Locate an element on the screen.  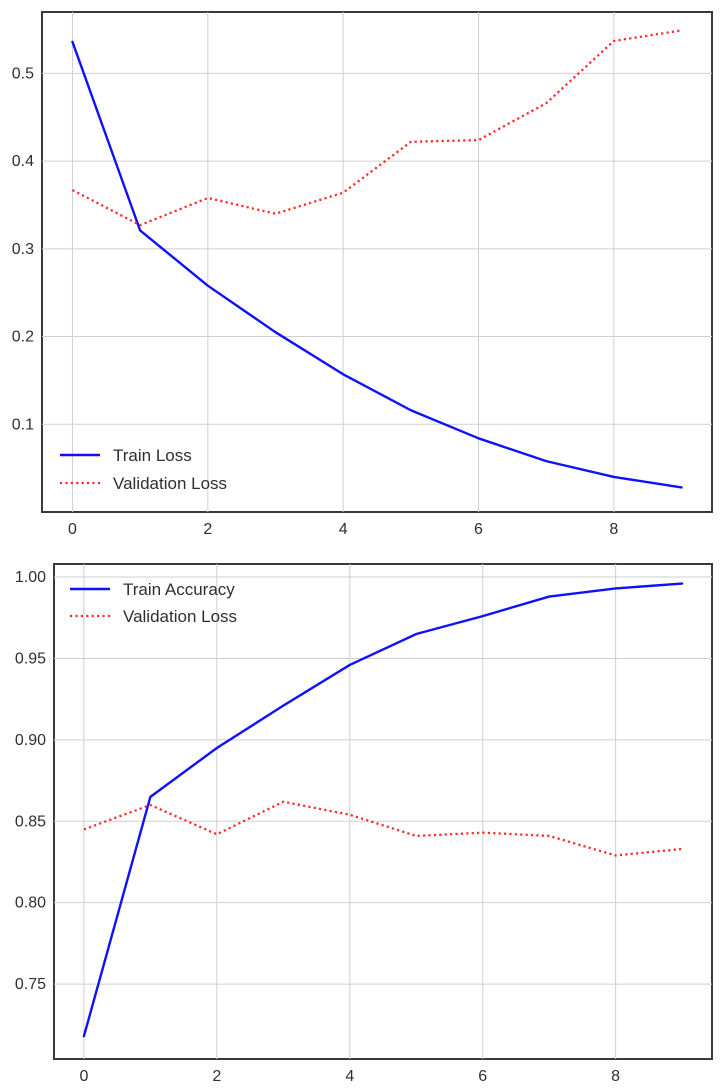
y-tick-label: 0.5 is located at coordinates (23, 73).